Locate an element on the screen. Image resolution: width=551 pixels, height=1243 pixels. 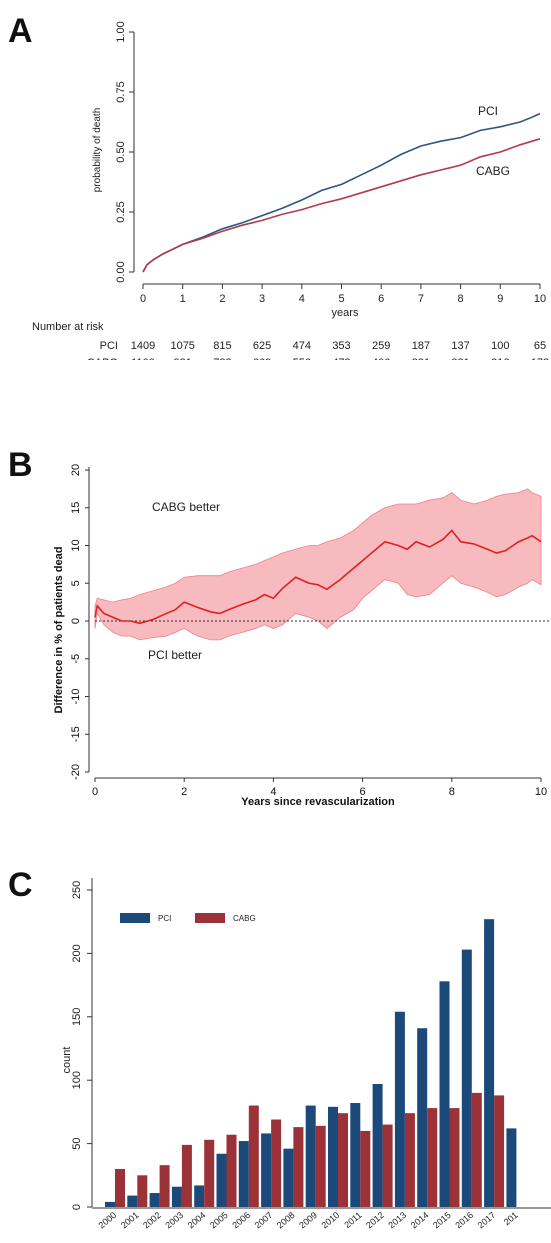
risk-table-title: Number at risk is located at coordinates (68, 327).